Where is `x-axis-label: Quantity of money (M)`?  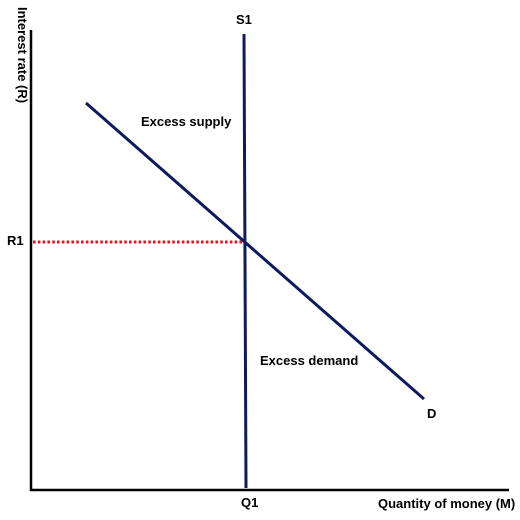
x-axis-label: Quantity of money (M) is located at coordinates (446, 503).